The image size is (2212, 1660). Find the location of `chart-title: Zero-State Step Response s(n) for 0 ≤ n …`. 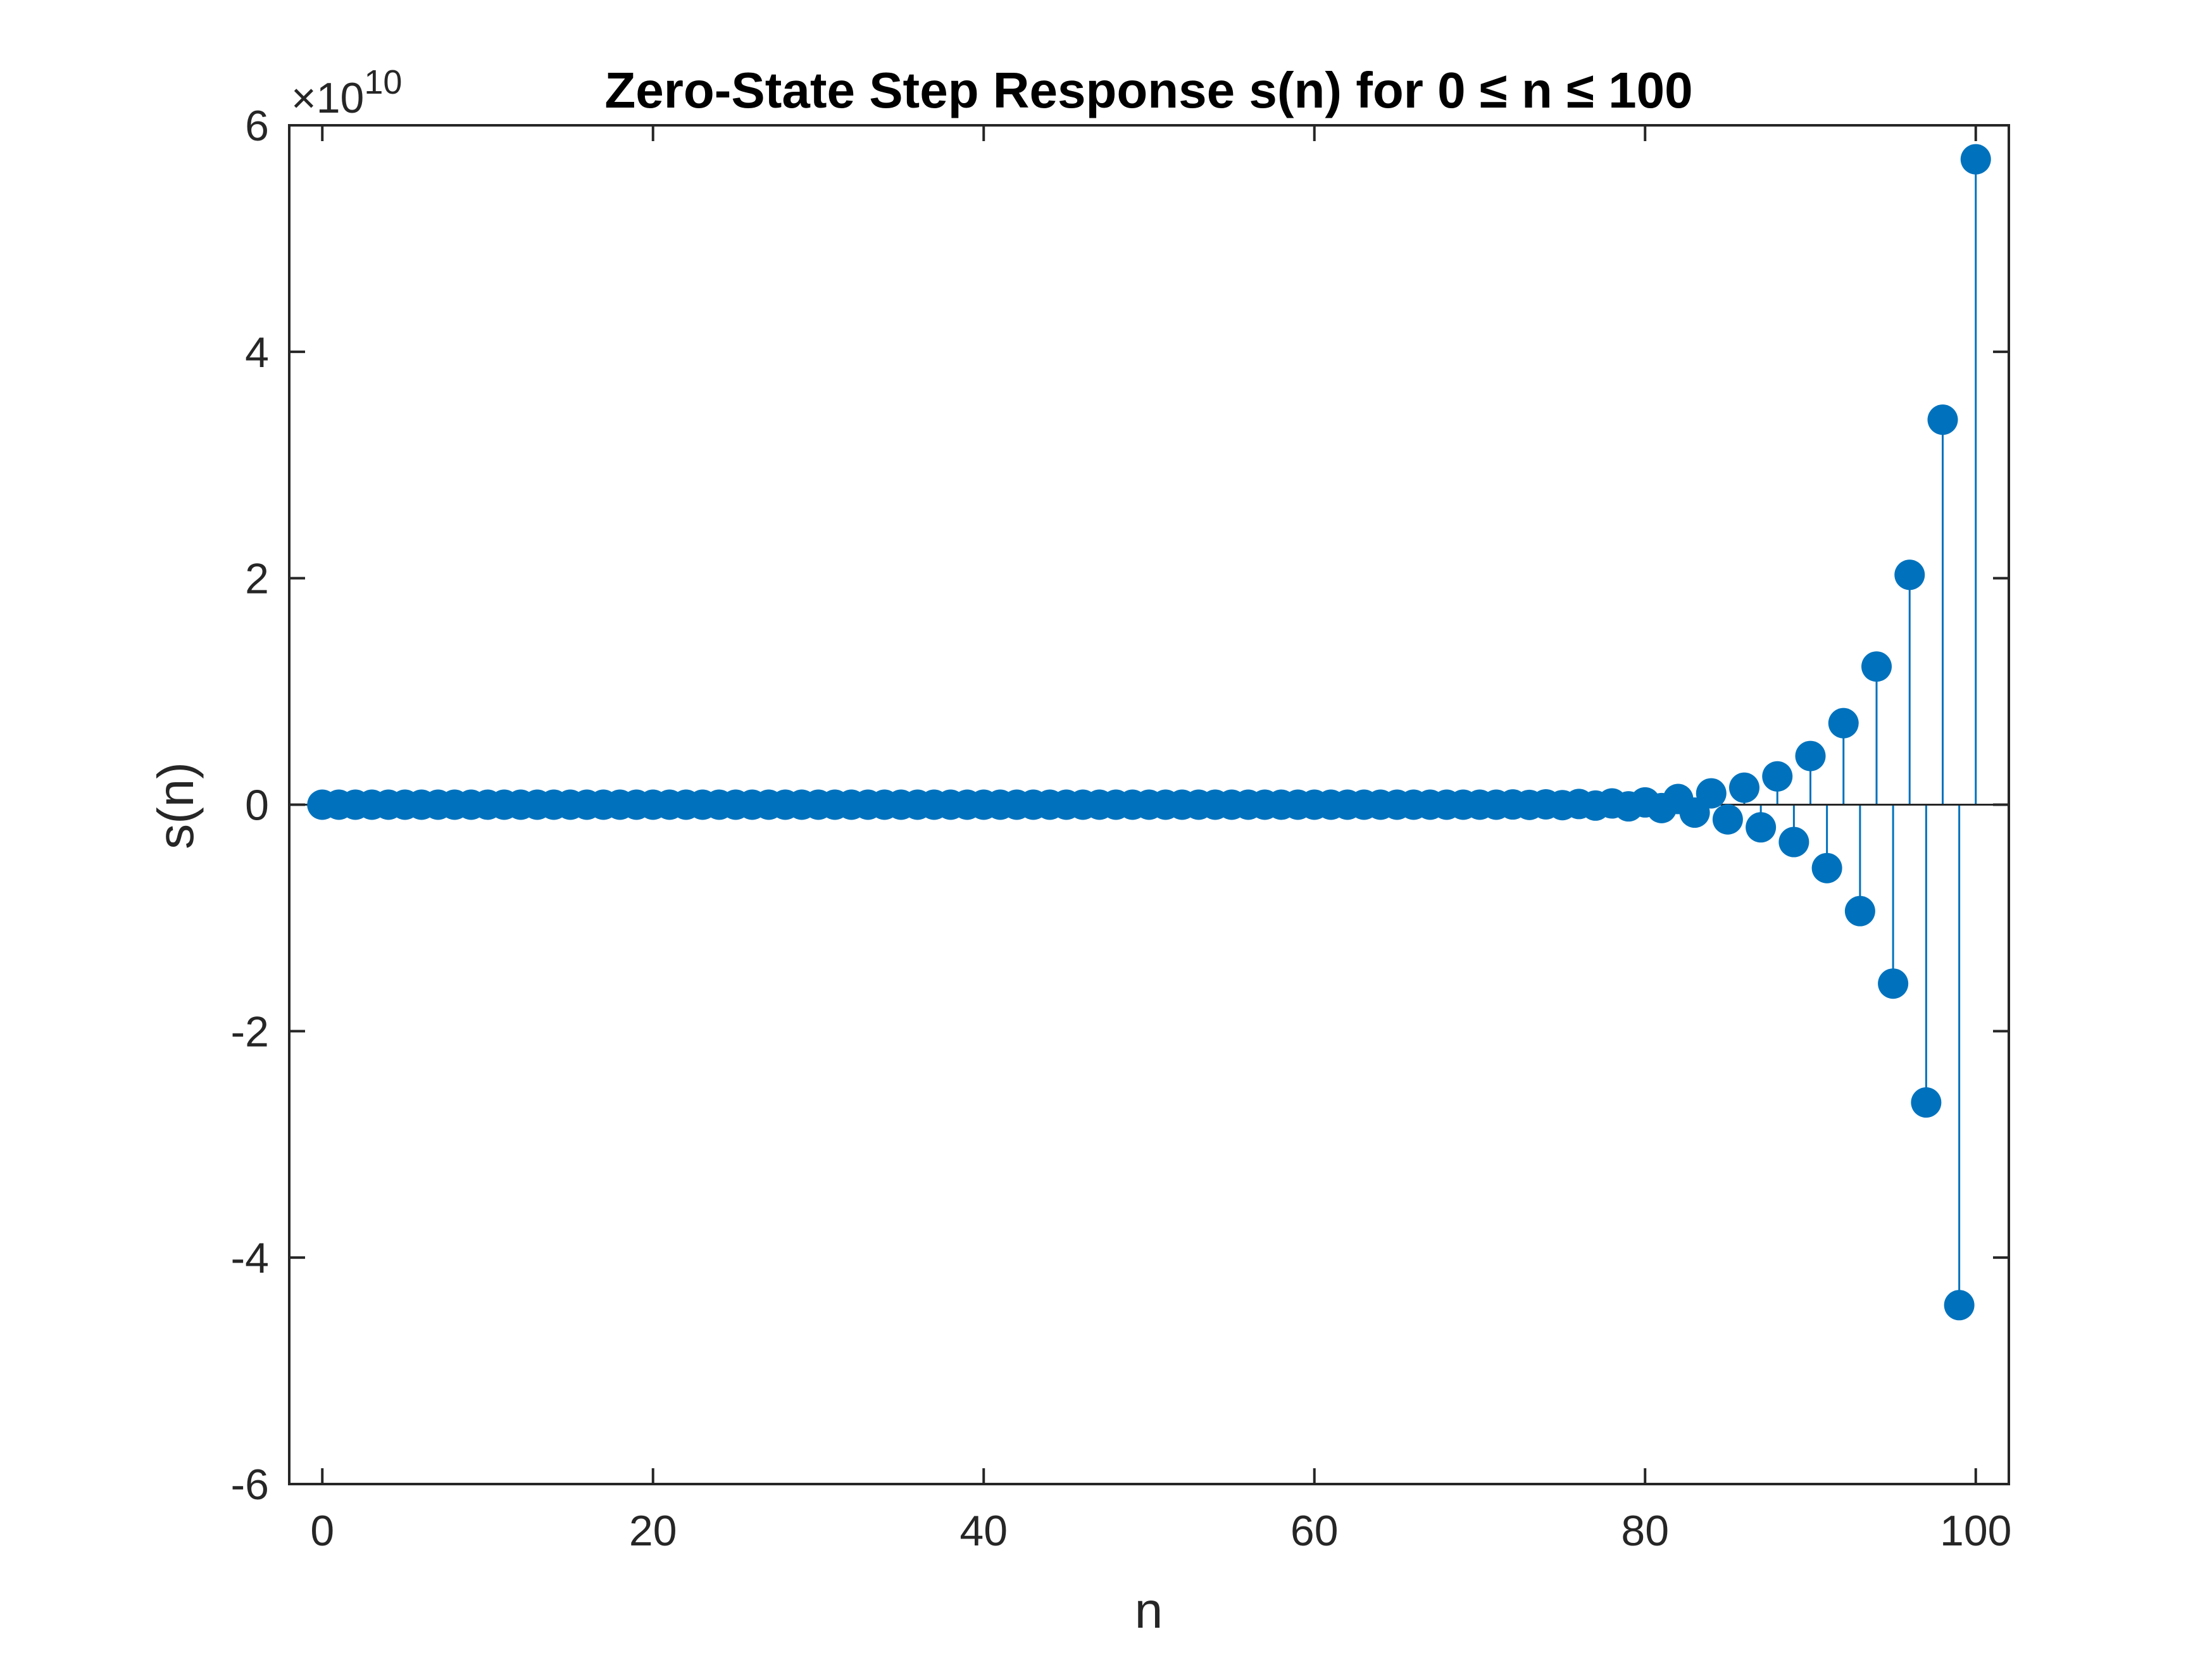

chart-title: Zero-State Step Response s(n) for 0 ≤ n … is located at coordinates (1148, 90).